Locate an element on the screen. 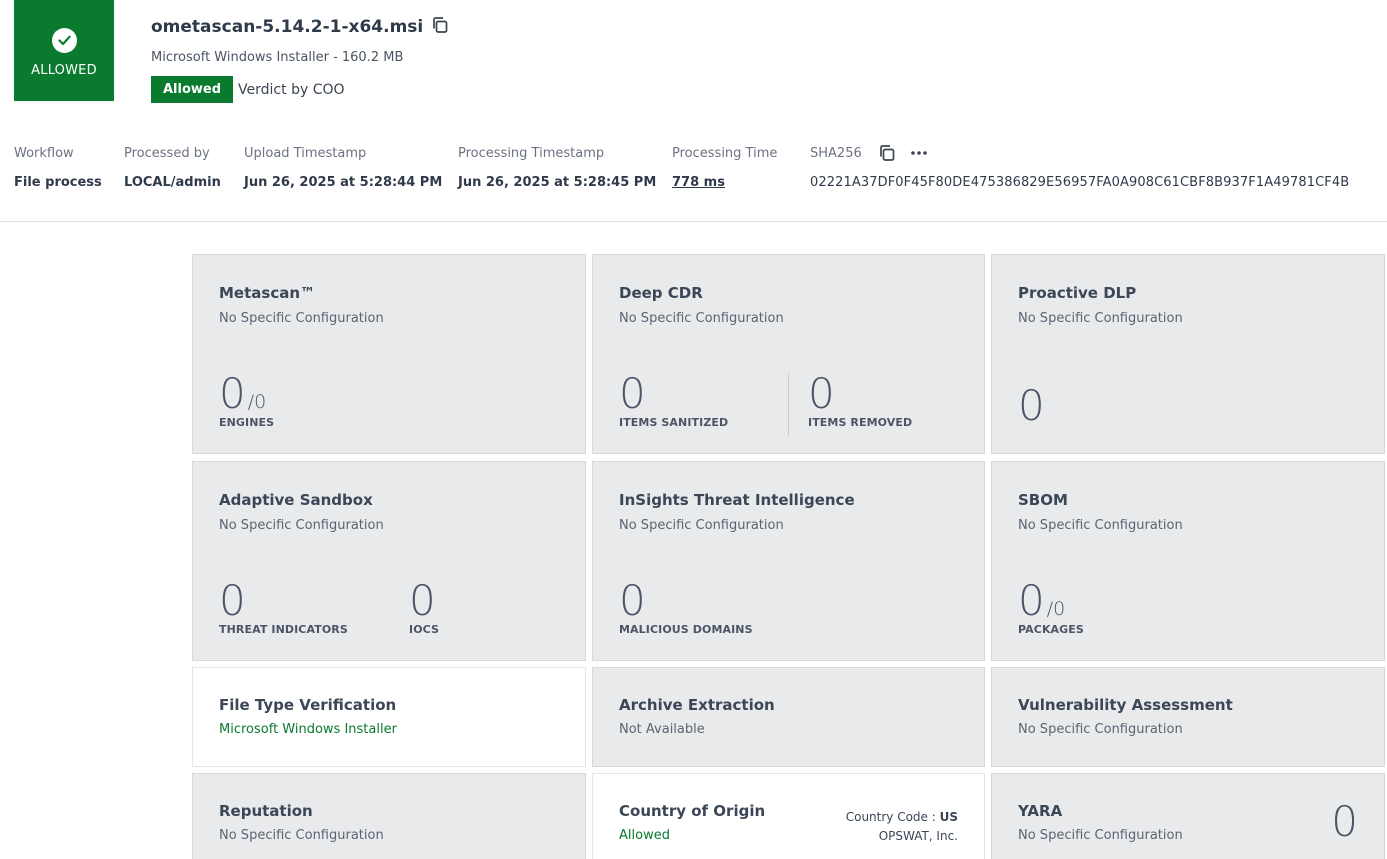  engines-total: /0 is located at coordinates (257, 402).